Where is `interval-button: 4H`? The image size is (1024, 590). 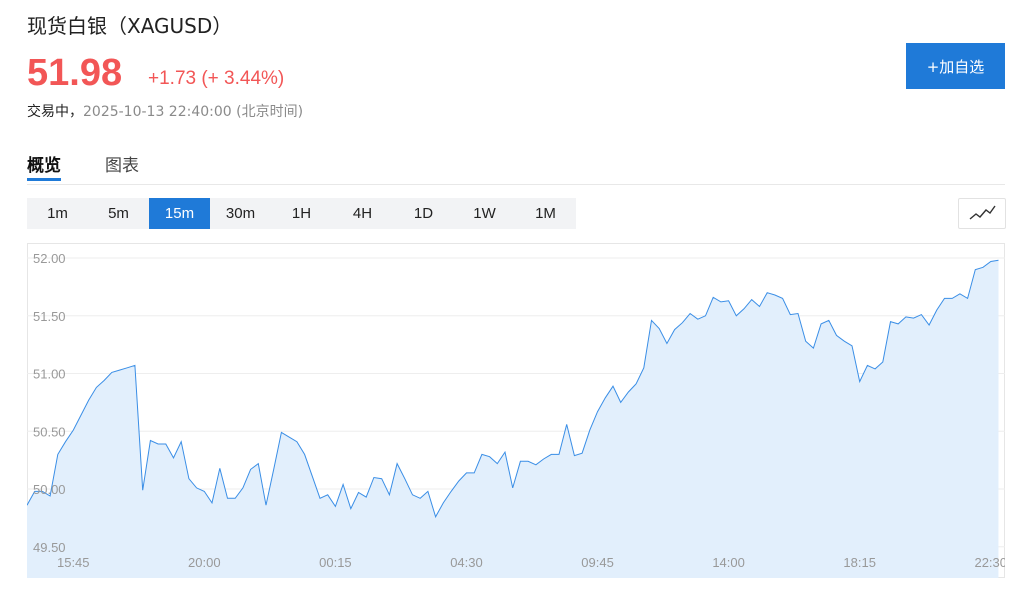 interval-button: 4H is located at coordinates (362, 213).